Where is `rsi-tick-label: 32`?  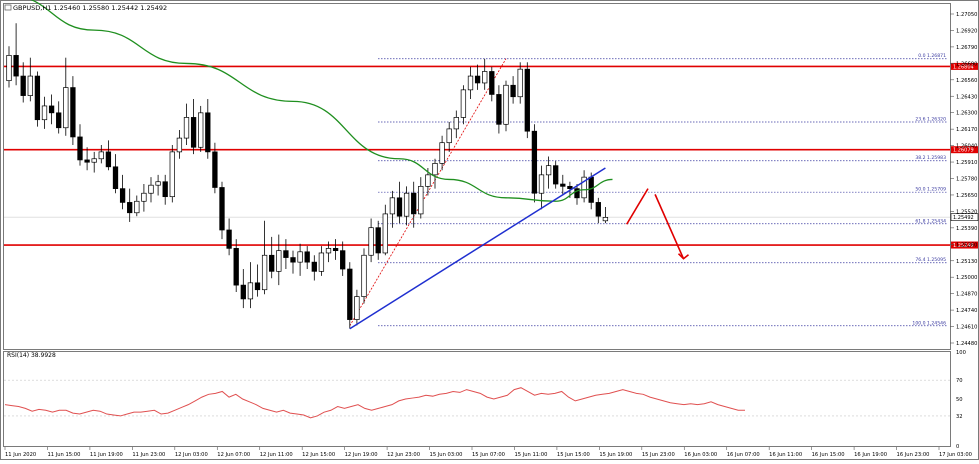
rsi-tick-label: 32 is located at coordinates (959, 417).